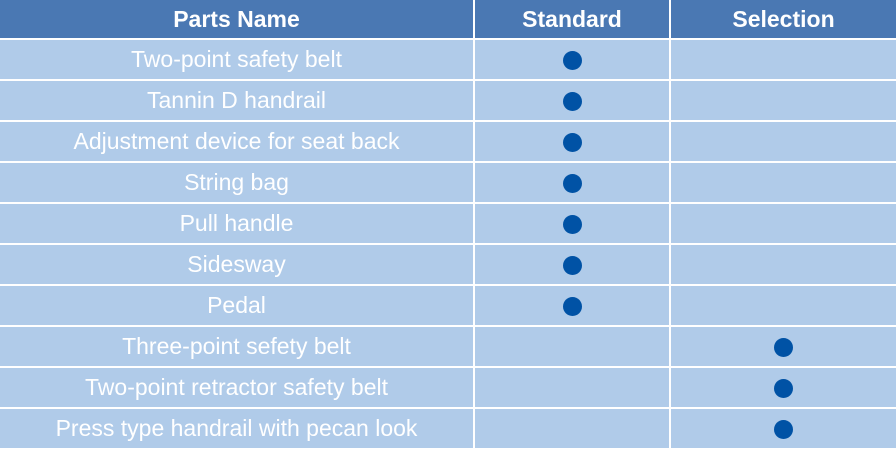 The image size is (896, 450). What do you see at coordinates (237, 101) in the screenshot?
I see `part-name: Tannin D handrail` at bounding box center [237, 101].